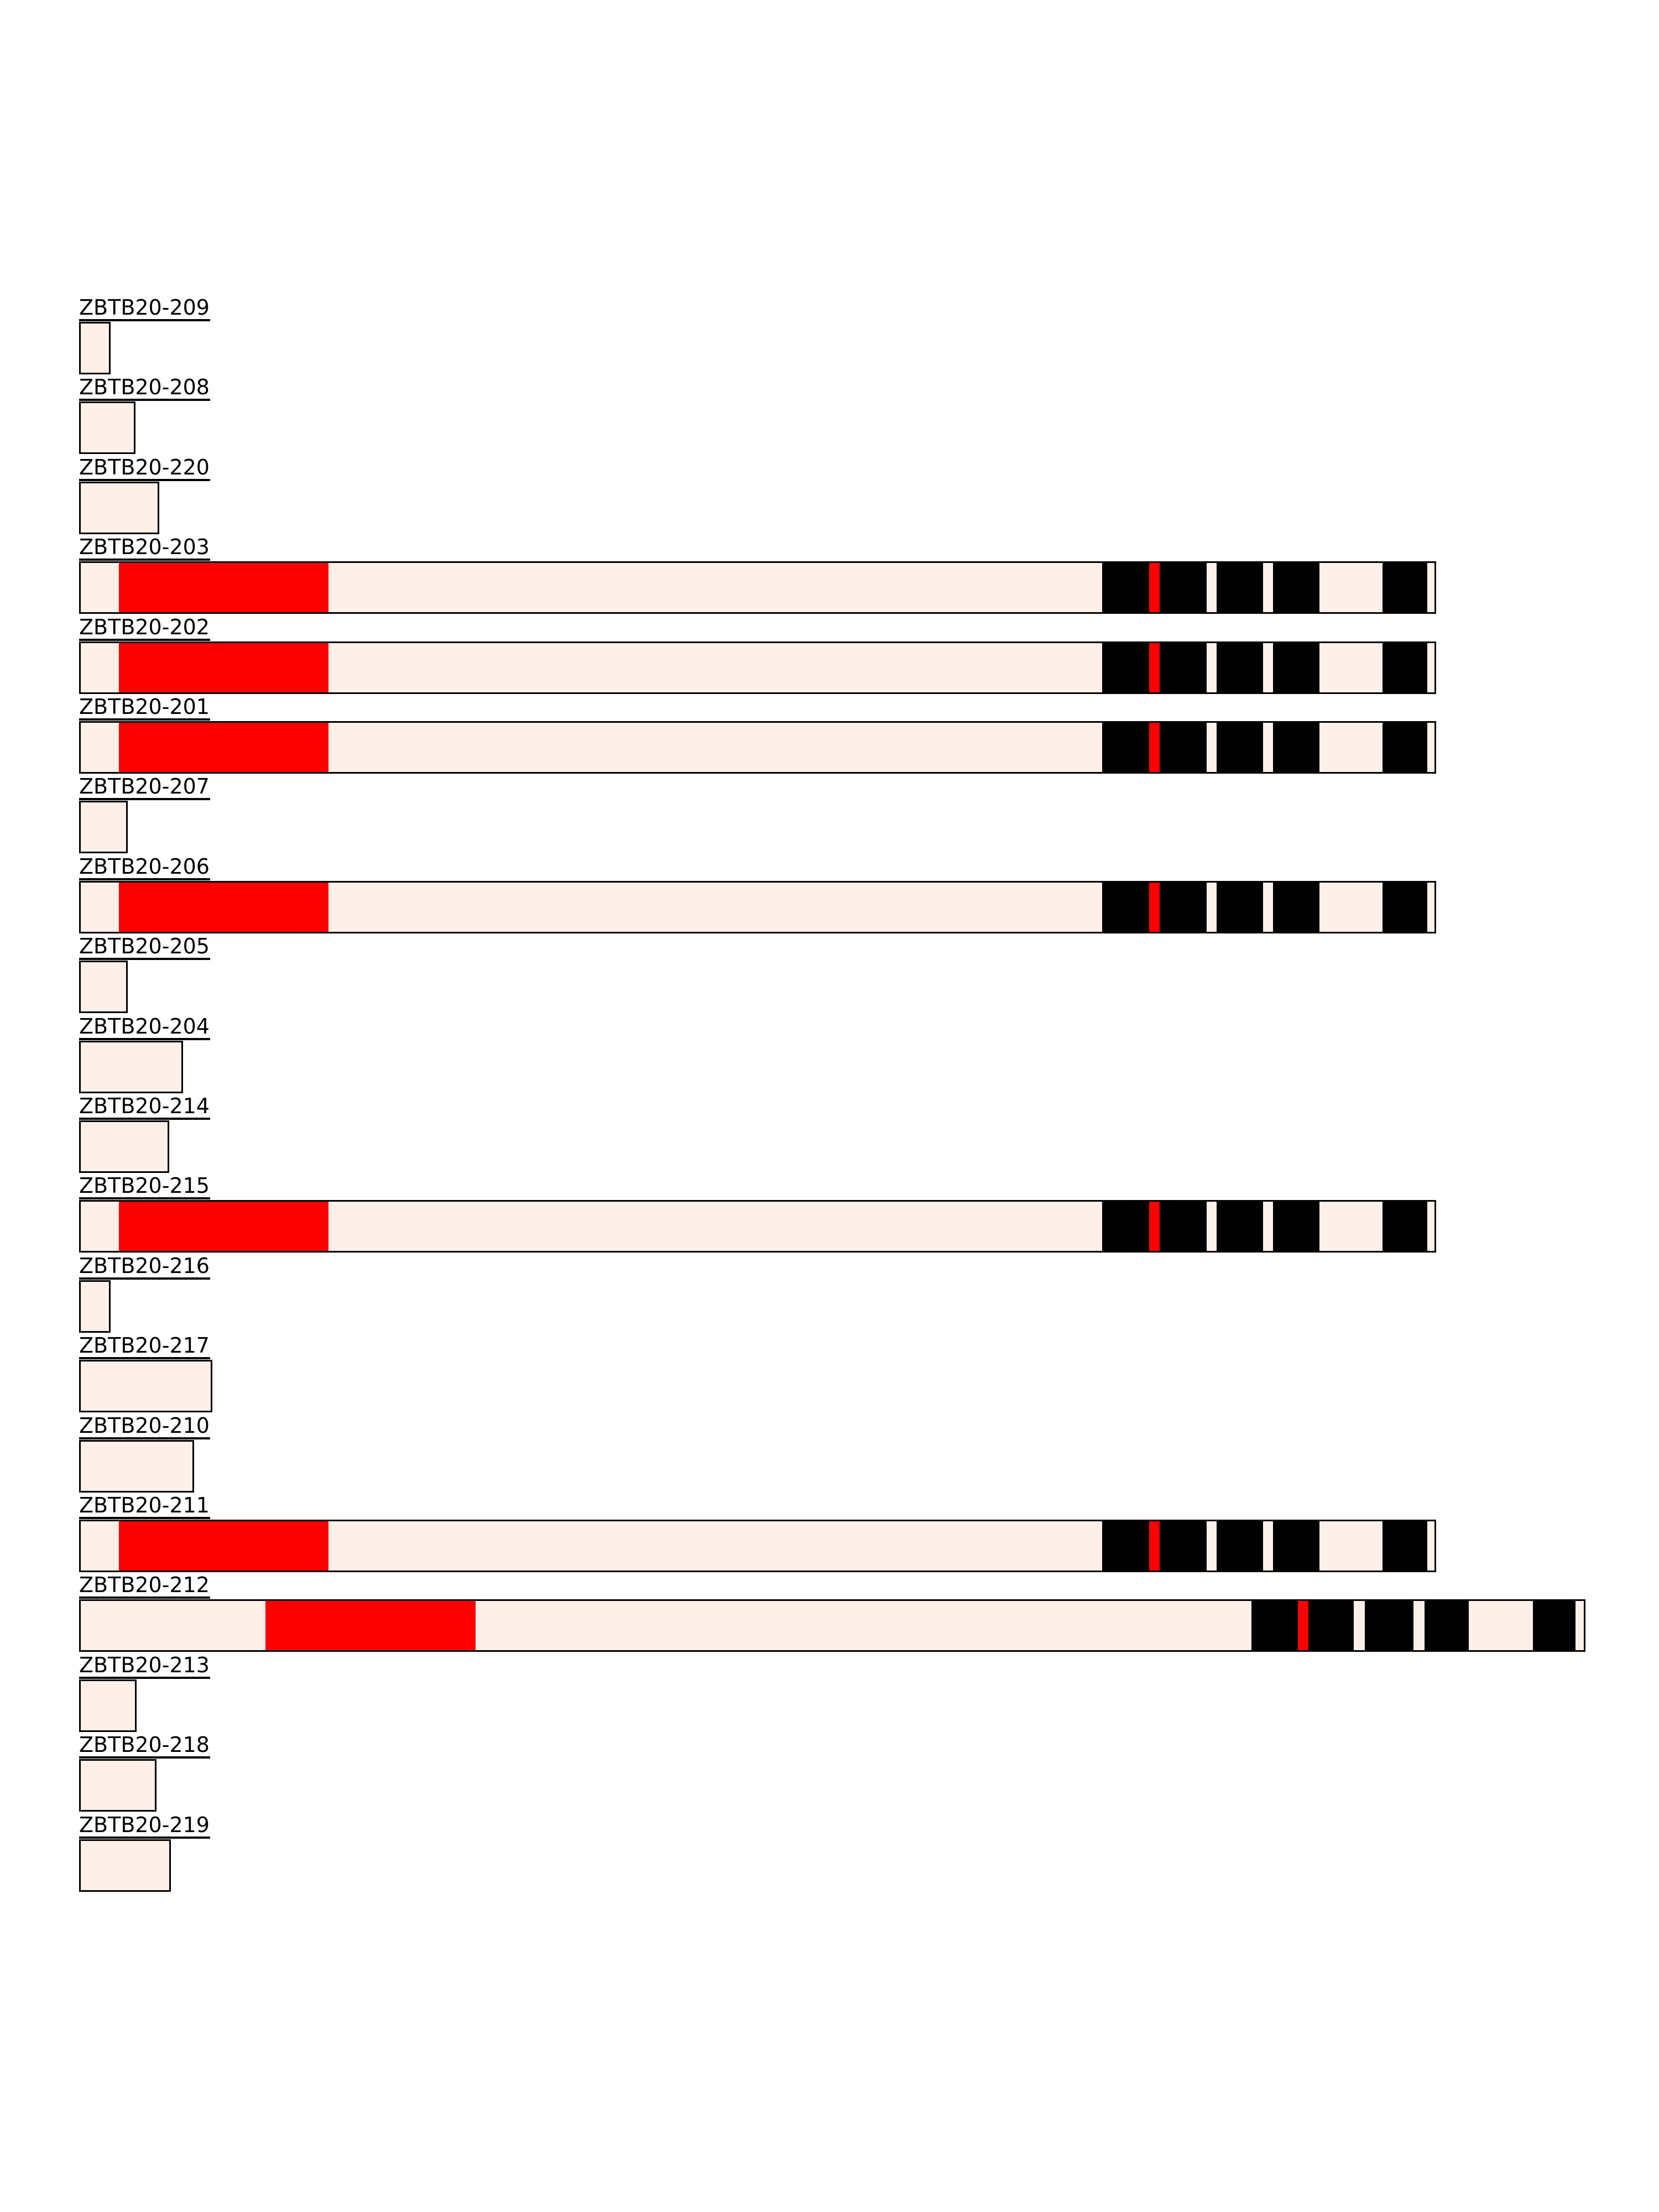  I want to click on transcript-label: ZBTB20-201, so click(145, 709).